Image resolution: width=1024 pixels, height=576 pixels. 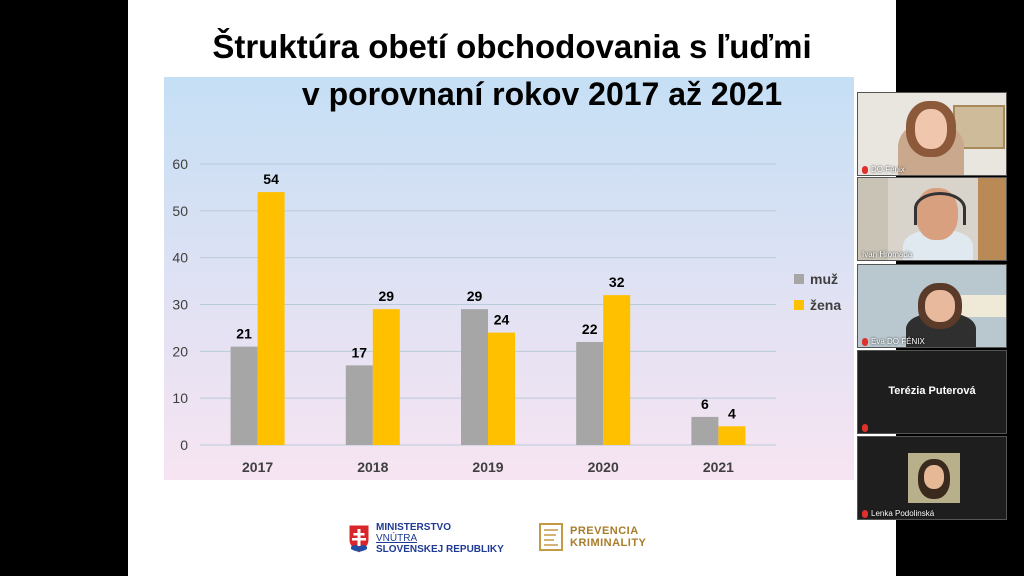 I want to click on participant-tile-1: DO Fénix, so click(x=932, y=134).